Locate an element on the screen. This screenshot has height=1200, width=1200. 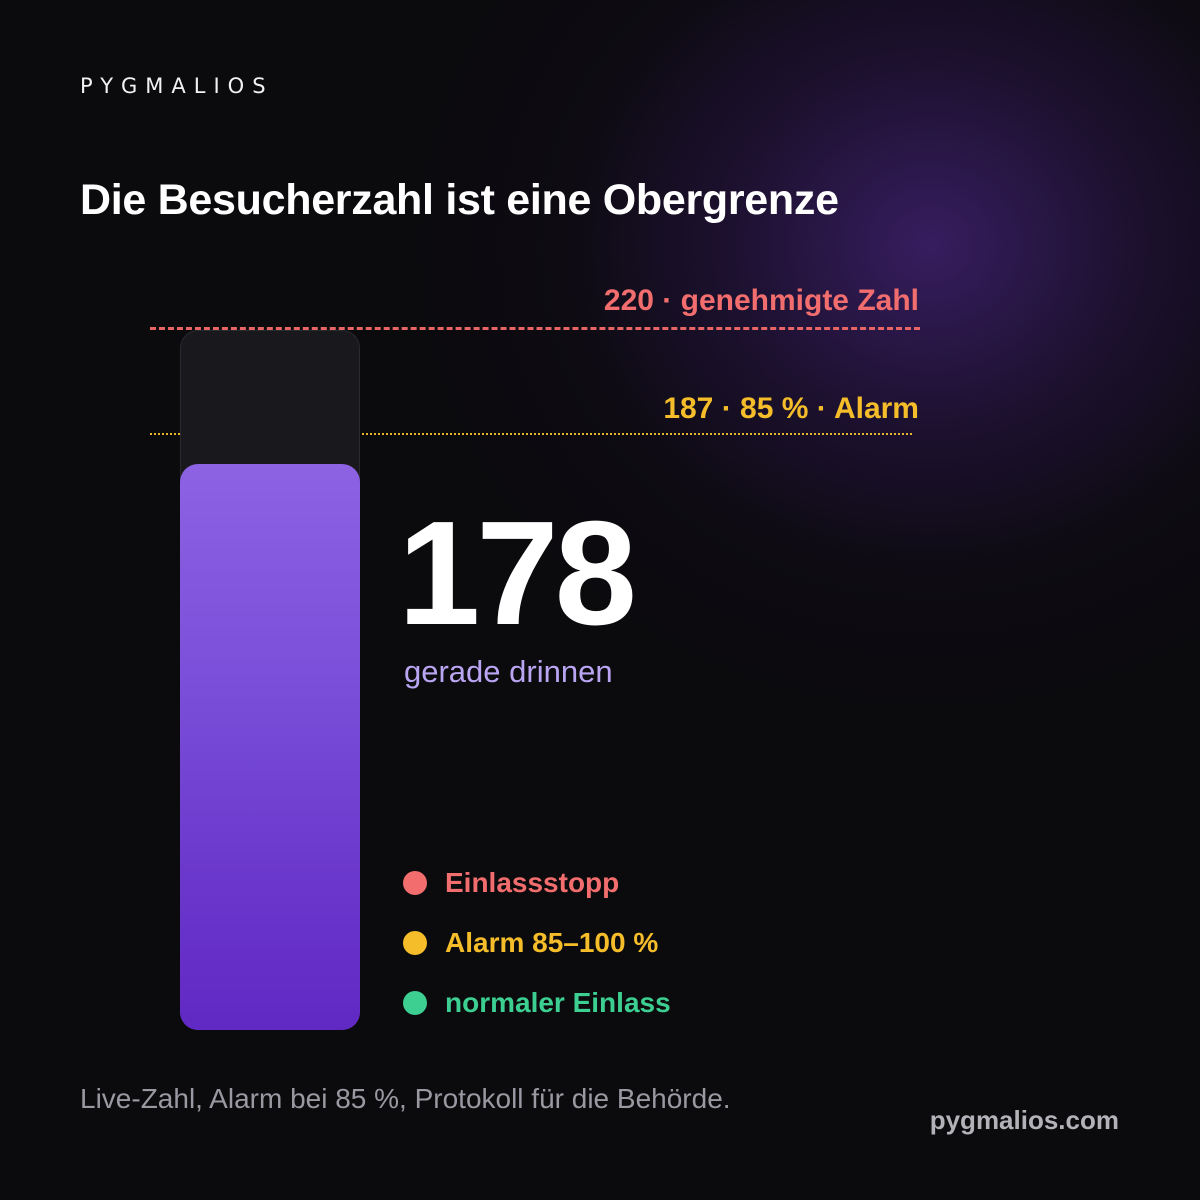
website-link: pygmalios.com is located at coordinates (1024, 1120).